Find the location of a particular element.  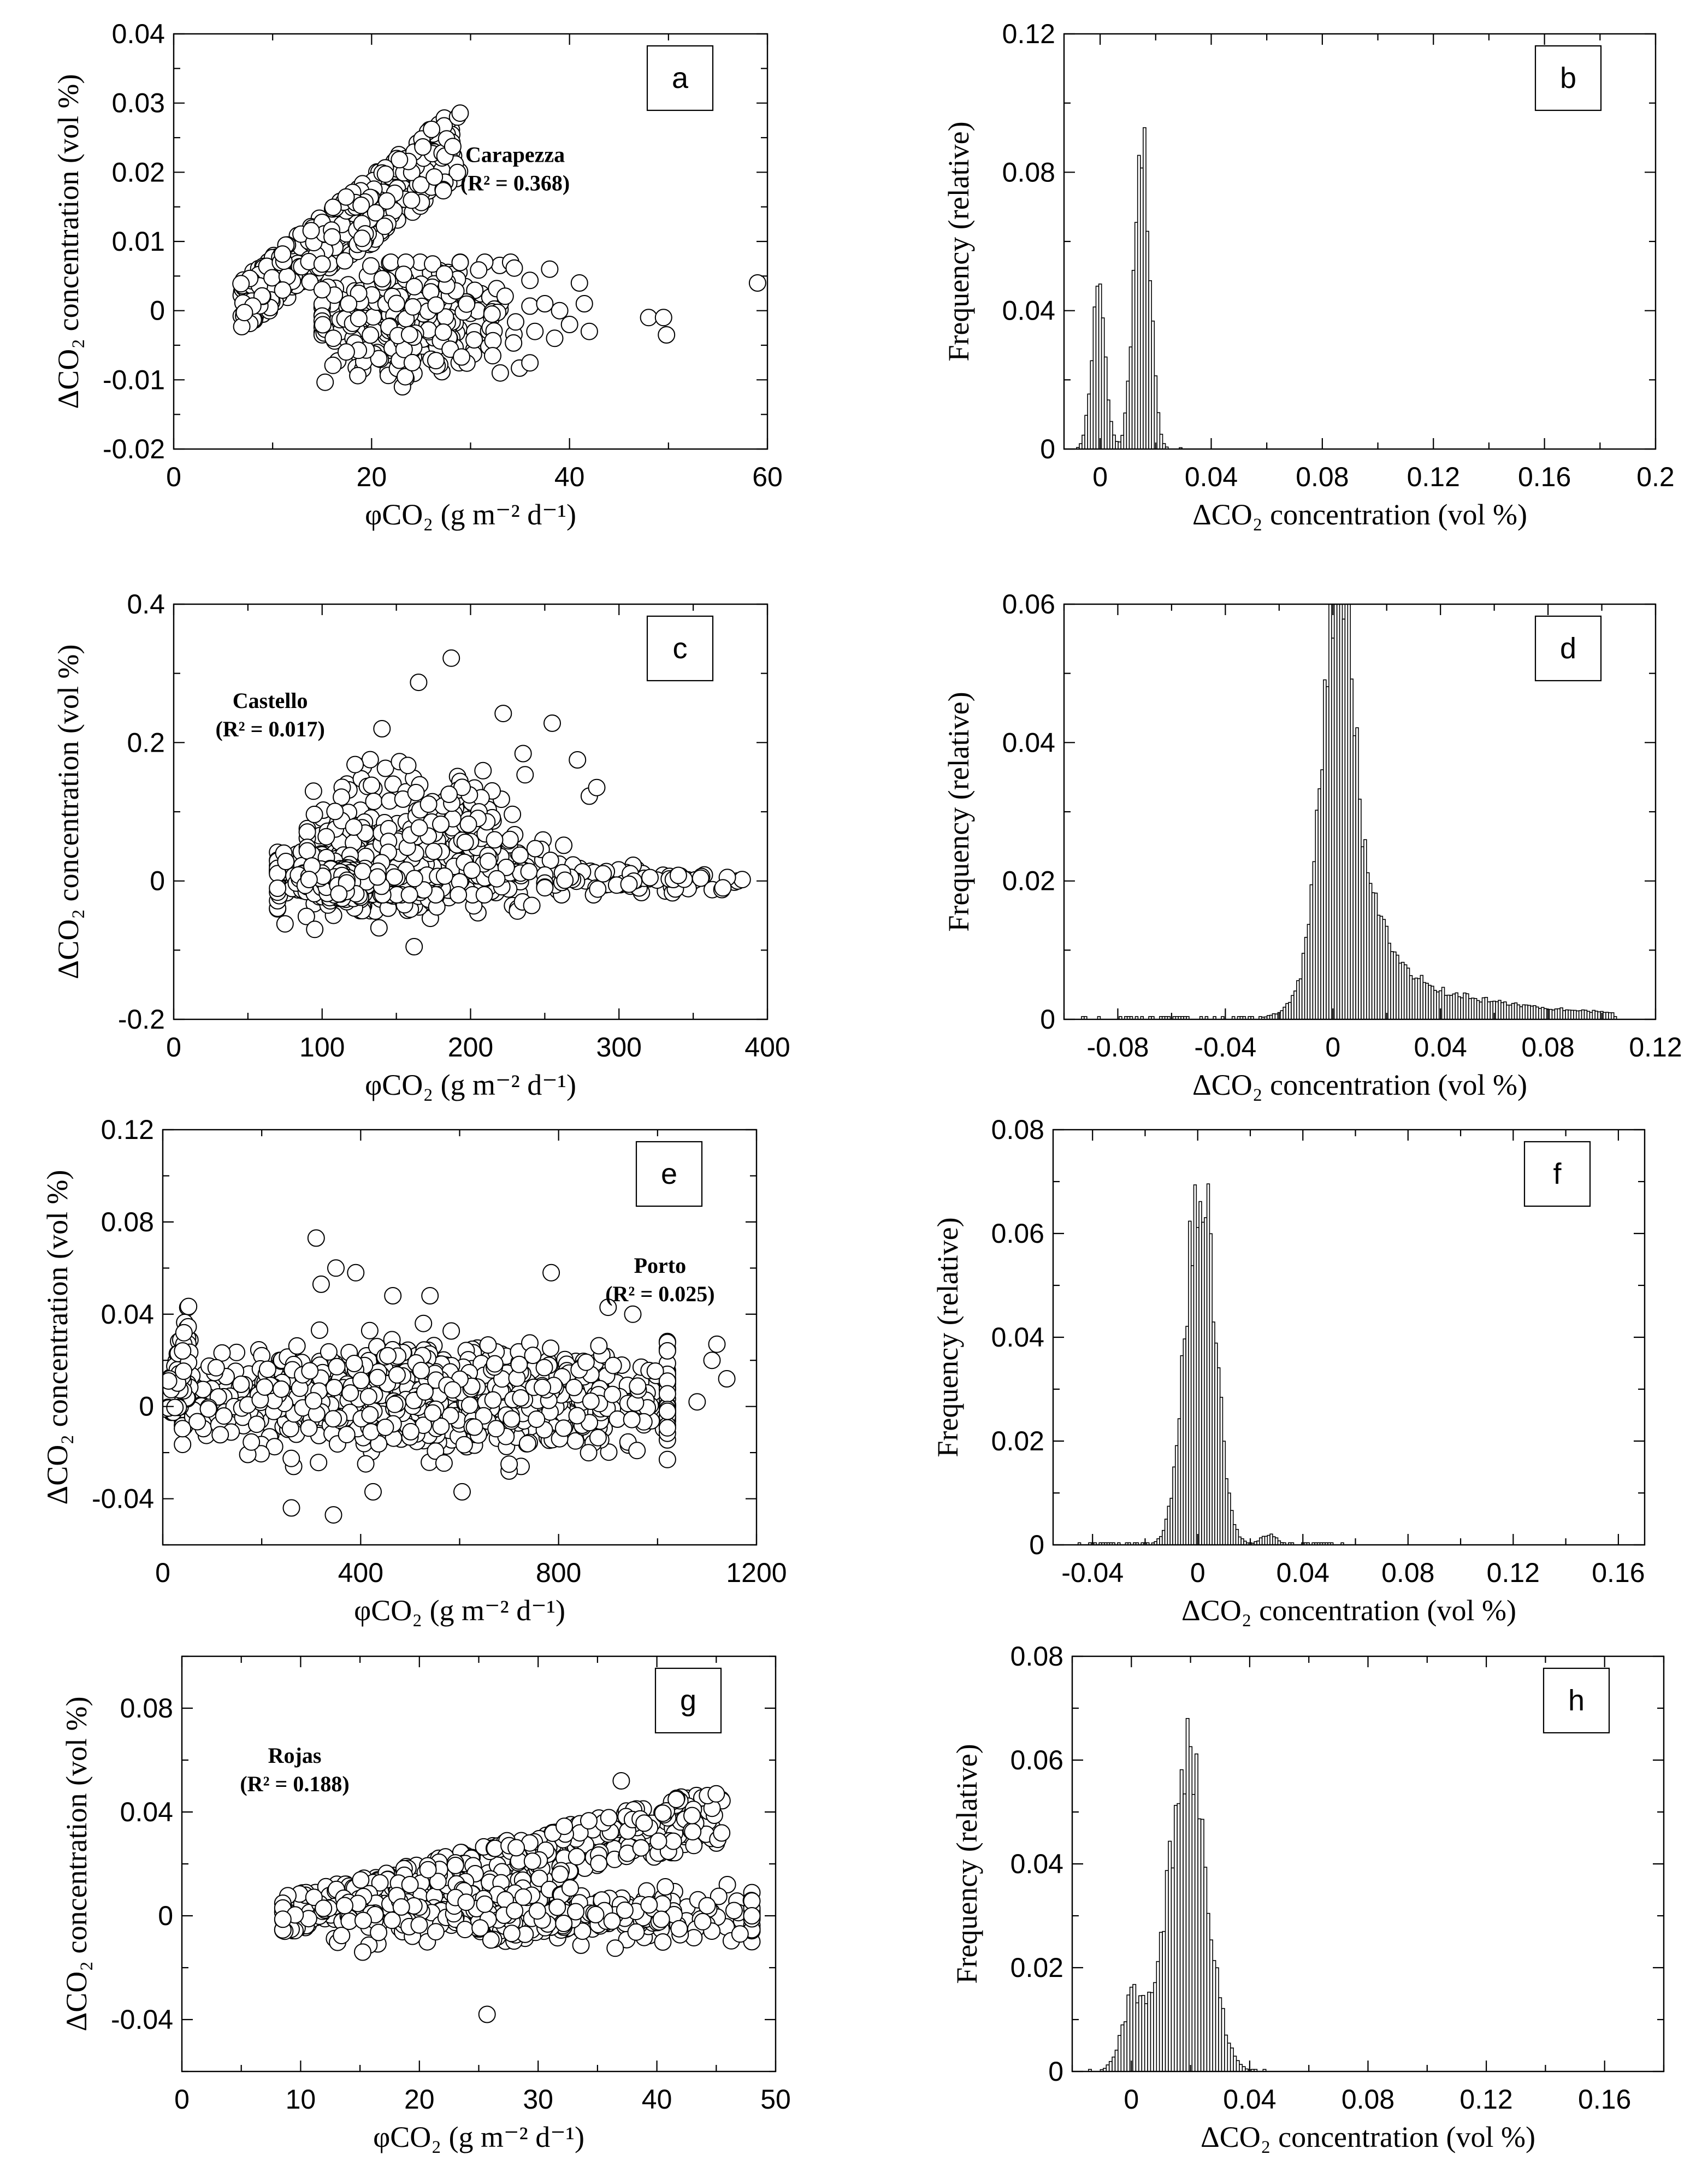

x-tick-label: 1200 is located at coordinates (756, 1572).